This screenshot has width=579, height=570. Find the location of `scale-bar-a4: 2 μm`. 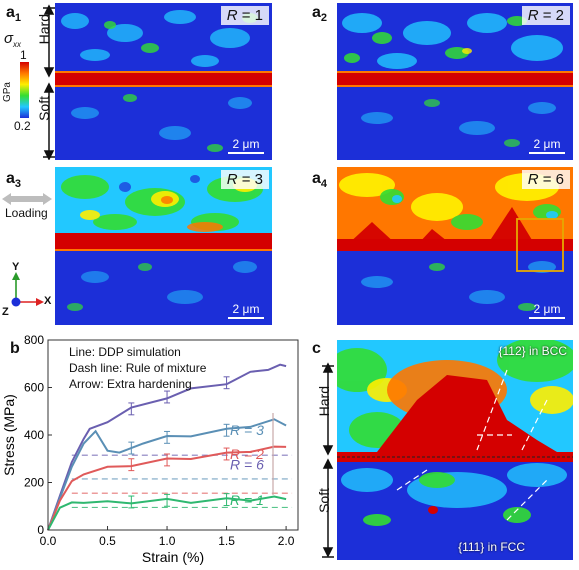

scale-bar-a4: 2 μm is located at coordinates (547, 310).